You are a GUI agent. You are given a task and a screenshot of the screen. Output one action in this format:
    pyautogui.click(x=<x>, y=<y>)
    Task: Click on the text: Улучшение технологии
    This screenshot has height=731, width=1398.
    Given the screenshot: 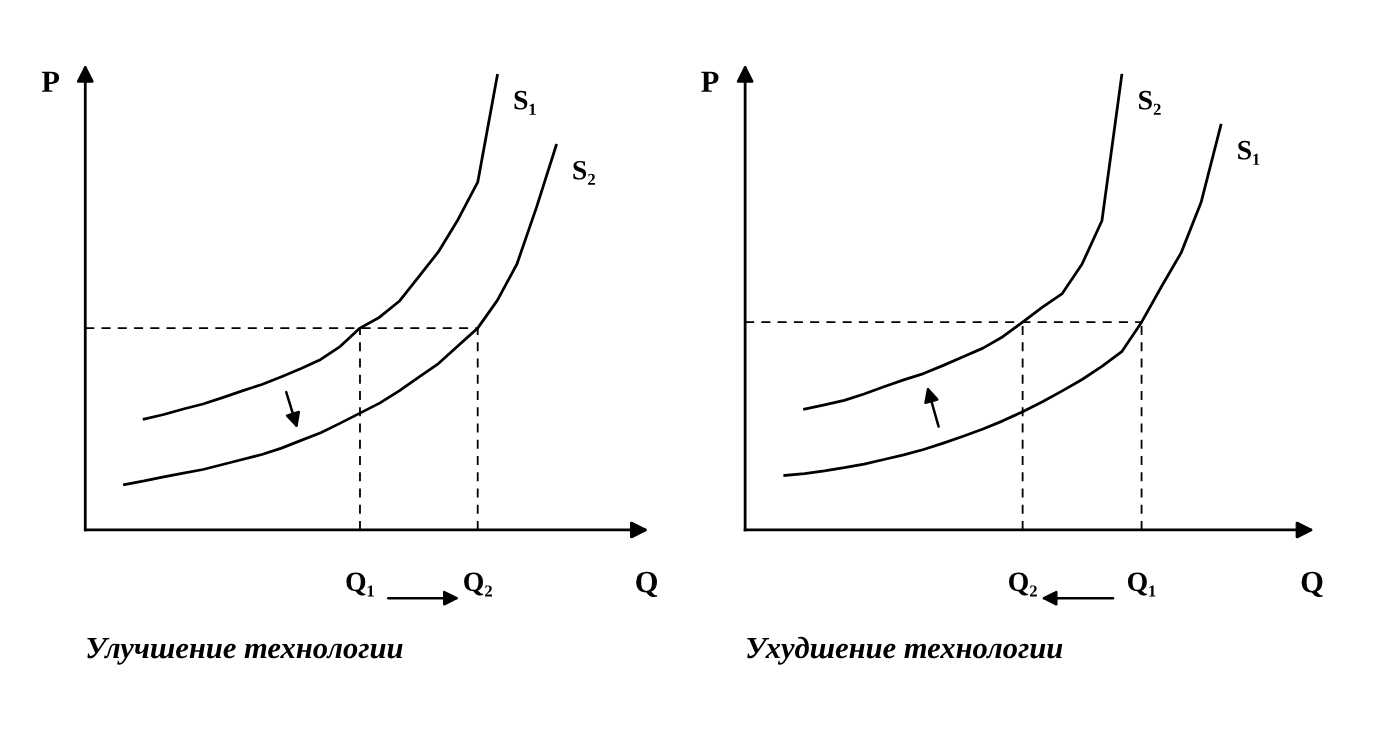 What is the action you would take?
    pyautogui.click(x=245, y=651)
    